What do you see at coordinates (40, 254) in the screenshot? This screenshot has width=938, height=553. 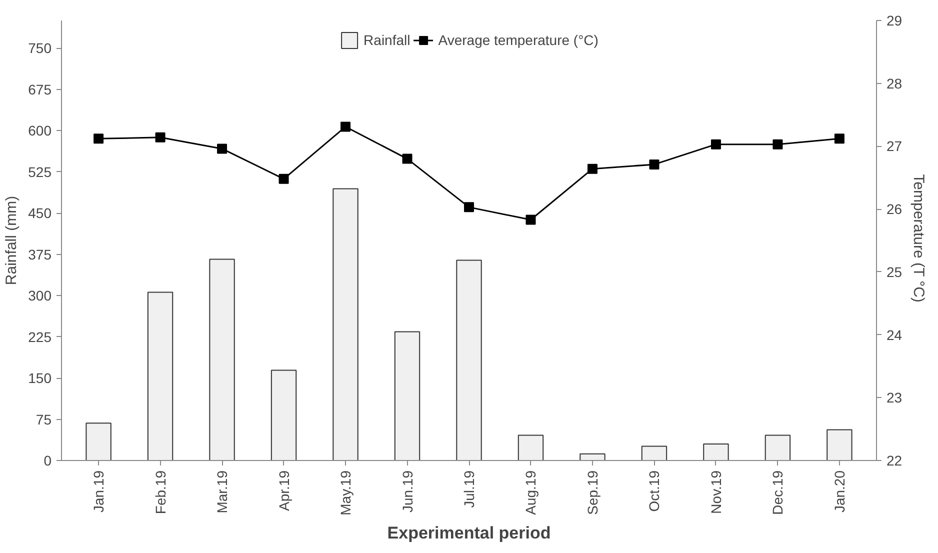 I see `y-tick-label: 375` at bounding box center [40, 254].